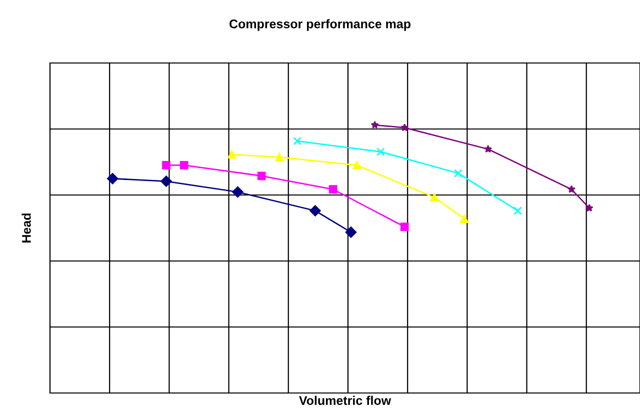 The width and height of the screenshot is (640, 420). I want to click on x-axis-title: Volumetric flow, so click(345, 400).